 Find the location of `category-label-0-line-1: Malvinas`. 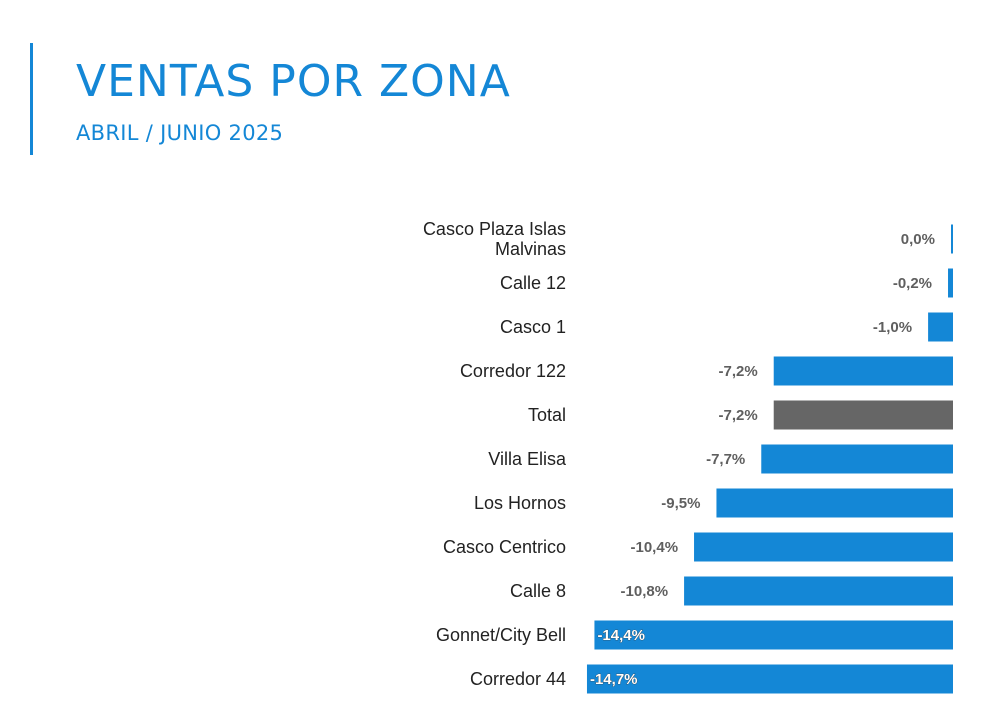

category-label-0-line-1: Malvinas is located at coordinates (530, 249).